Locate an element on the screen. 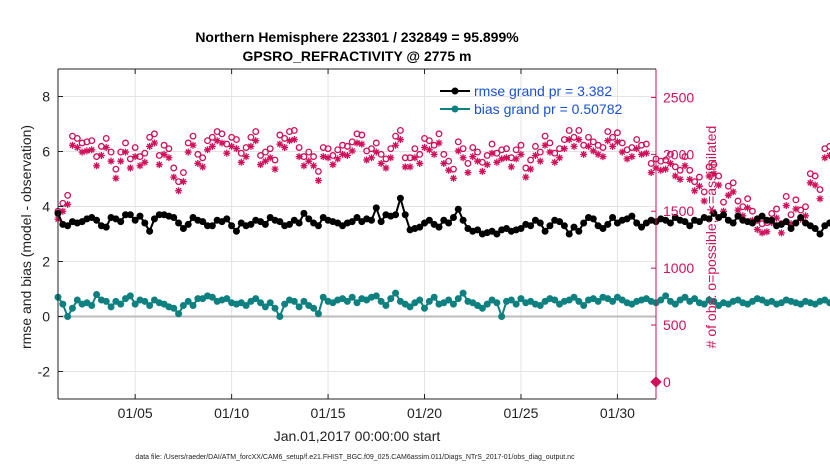 Image resolution: width=830 pixels, height=470 pixels. legend-label-bias: bias grand pr = 0.50782 is located at coordinates (548, 109).